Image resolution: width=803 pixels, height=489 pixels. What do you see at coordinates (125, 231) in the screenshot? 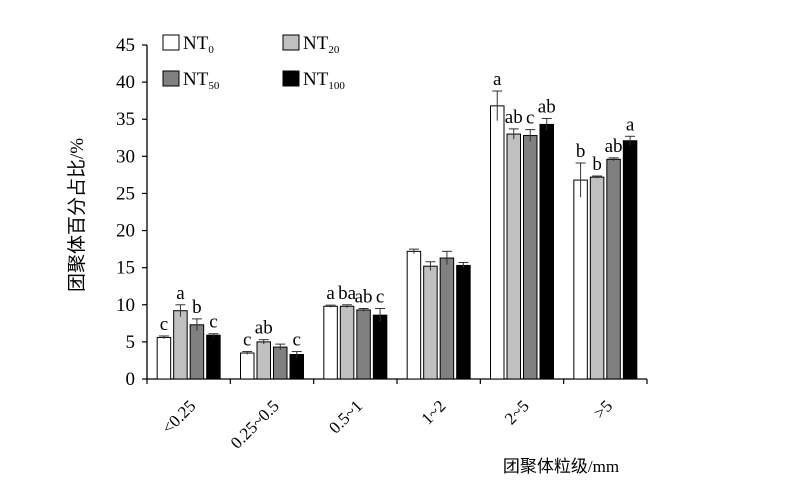
I see `y-tick-label: 20` at bounding box center [125, 231].